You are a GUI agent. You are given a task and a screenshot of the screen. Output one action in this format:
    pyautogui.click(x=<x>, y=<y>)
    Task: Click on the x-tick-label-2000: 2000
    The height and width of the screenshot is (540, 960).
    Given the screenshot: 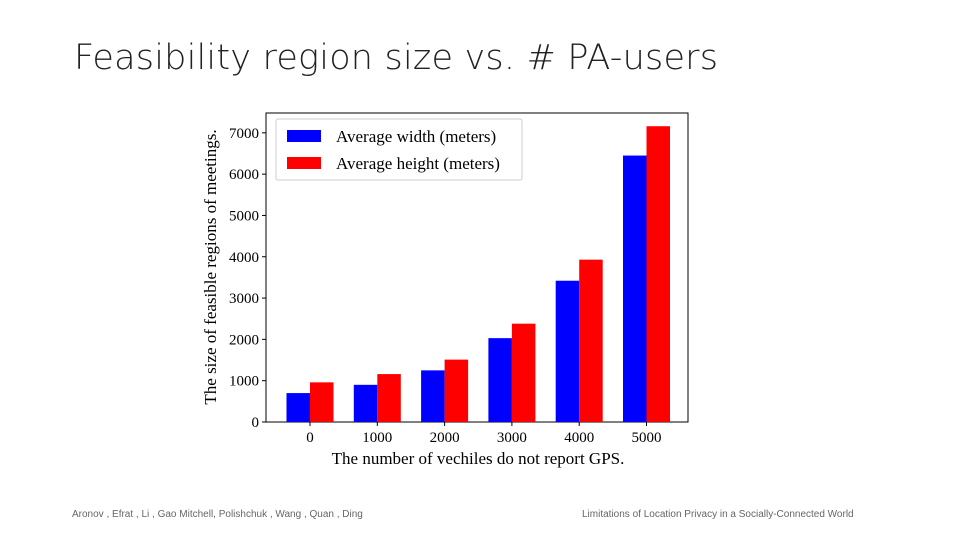 What is the action you would take?
    pyautogui.click(x=445, y=438)
    